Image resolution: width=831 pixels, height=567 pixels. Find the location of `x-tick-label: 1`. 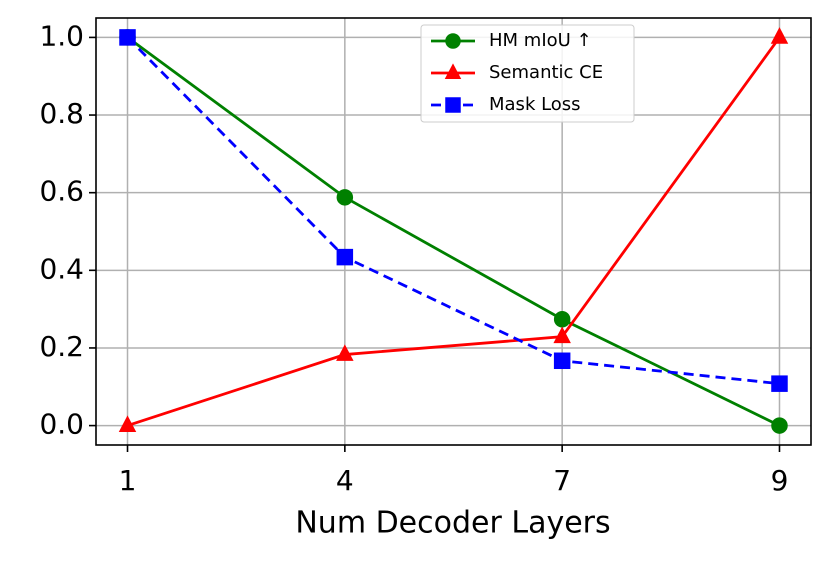

x-tick-label: 1 is located at coordinates (128, 480).